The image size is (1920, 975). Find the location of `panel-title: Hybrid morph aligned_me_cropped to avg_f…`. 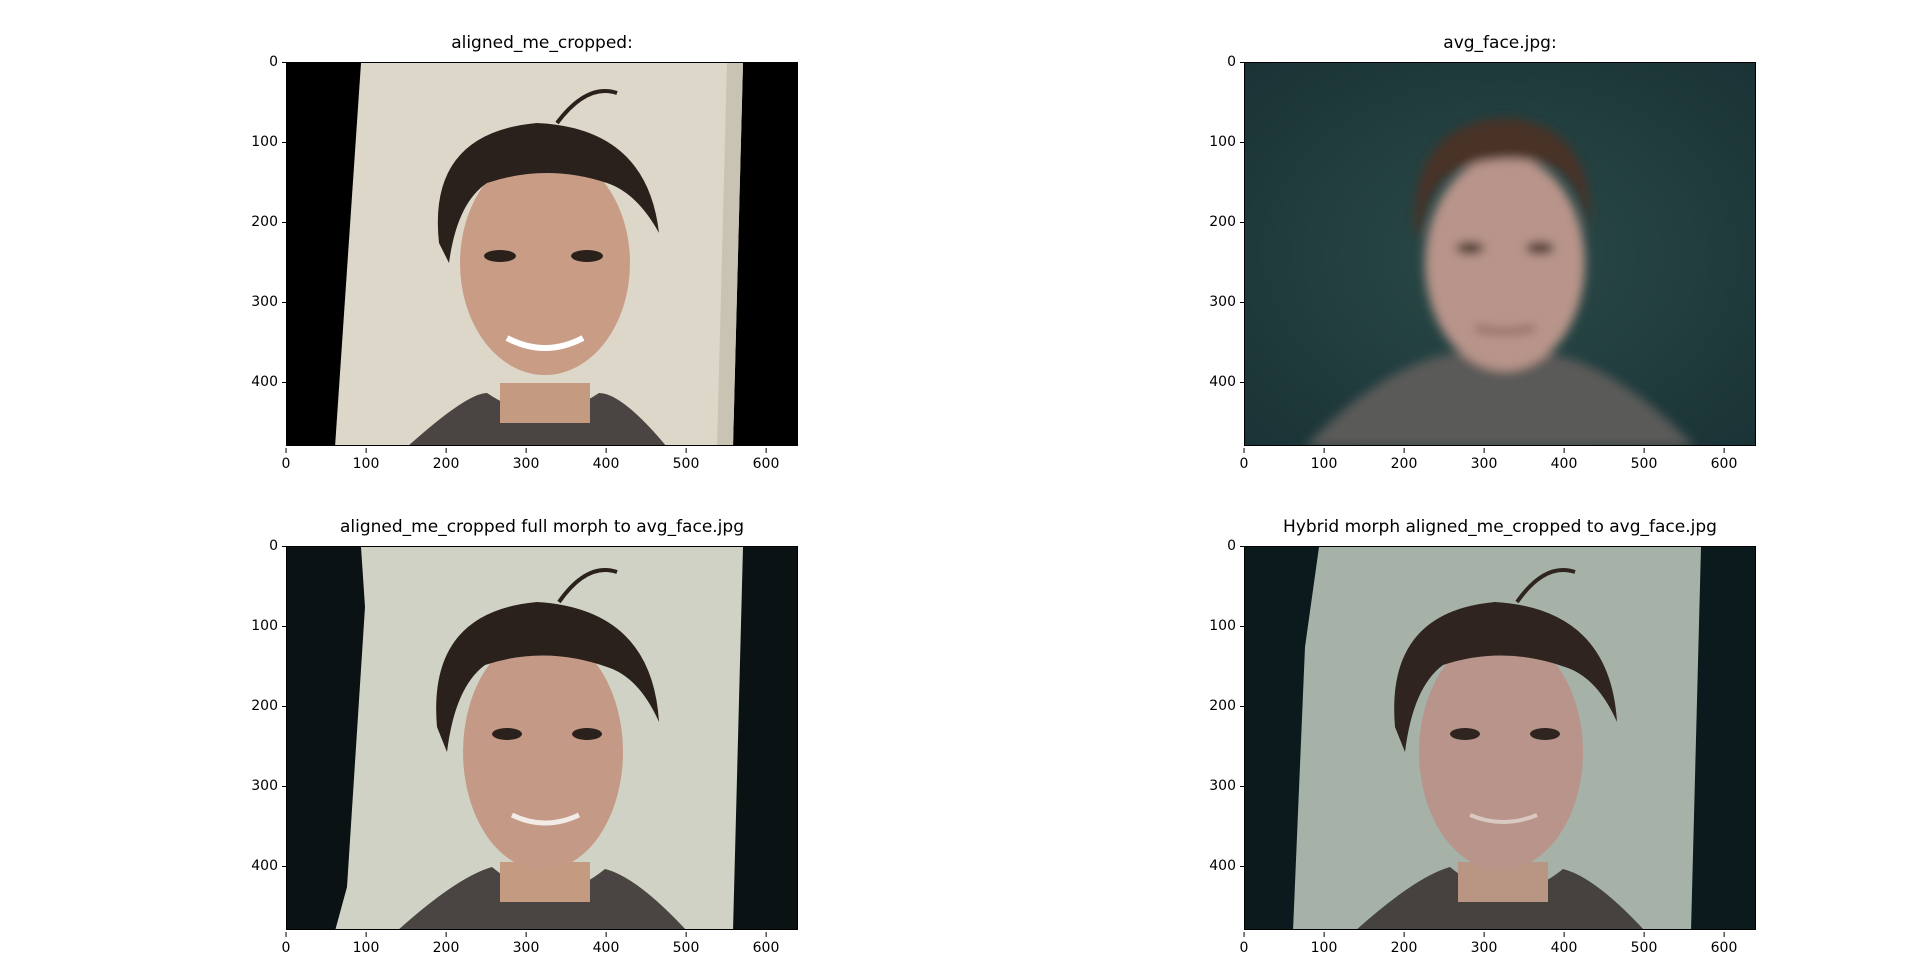

panel-title: Hybrid morph aligned_me_cropped to avg_f… is located at coordinates (1500, 527).